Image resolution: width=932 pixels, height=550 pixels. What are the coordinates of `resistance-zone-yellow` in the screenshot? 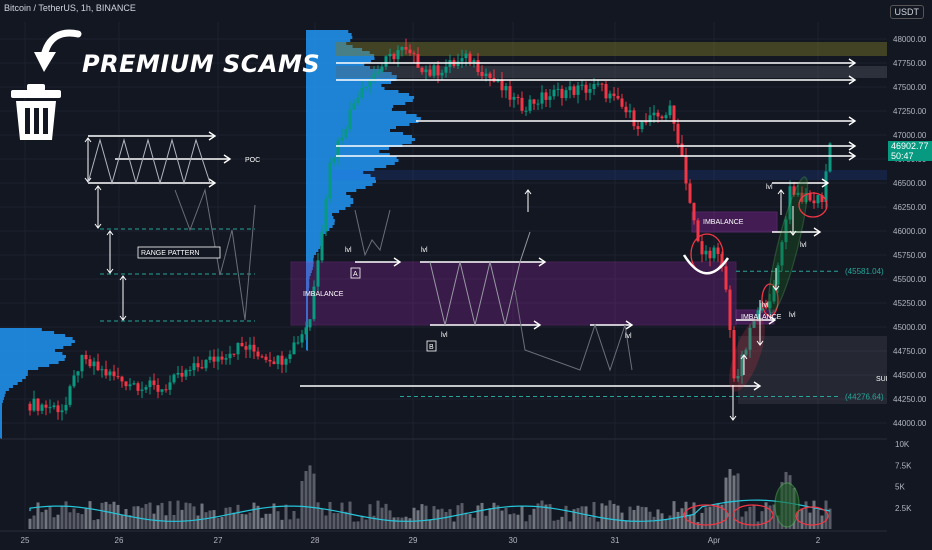 It's located at (611, 49).